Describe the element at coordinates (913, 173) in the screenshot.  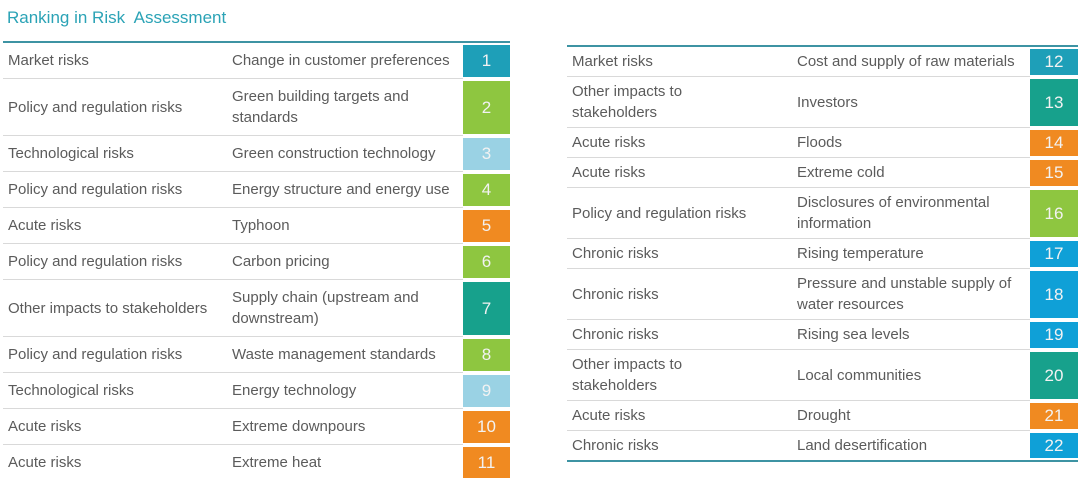
I see `risk-description: Extreme cold` at that location.